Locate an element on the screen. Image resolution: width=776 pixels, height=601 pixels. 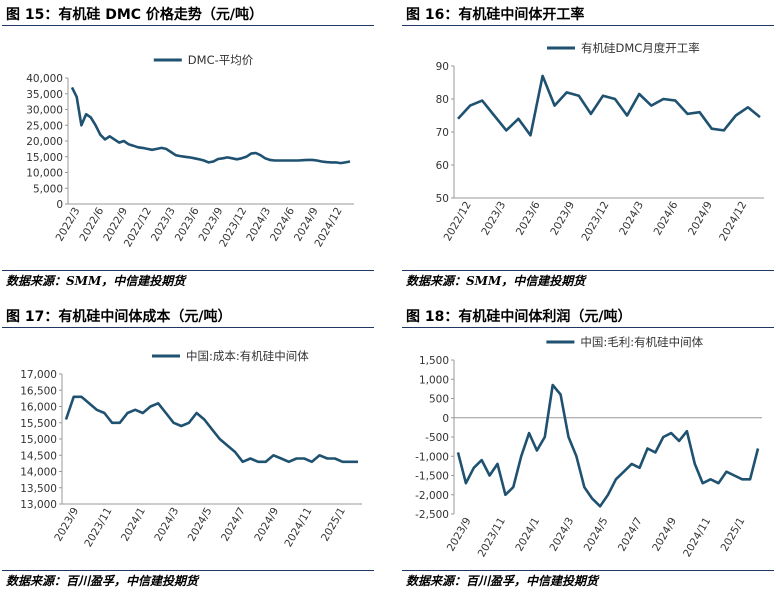
y-tick-label: 14,000 is located at coordinates (38, 473).